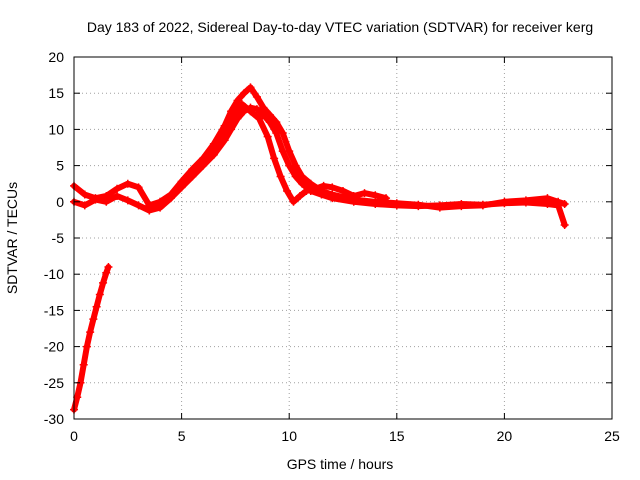 Image resolution: width=640 pixels, height=480 pixels. I want to click on x-tick-label: 25, so click(612, 436).